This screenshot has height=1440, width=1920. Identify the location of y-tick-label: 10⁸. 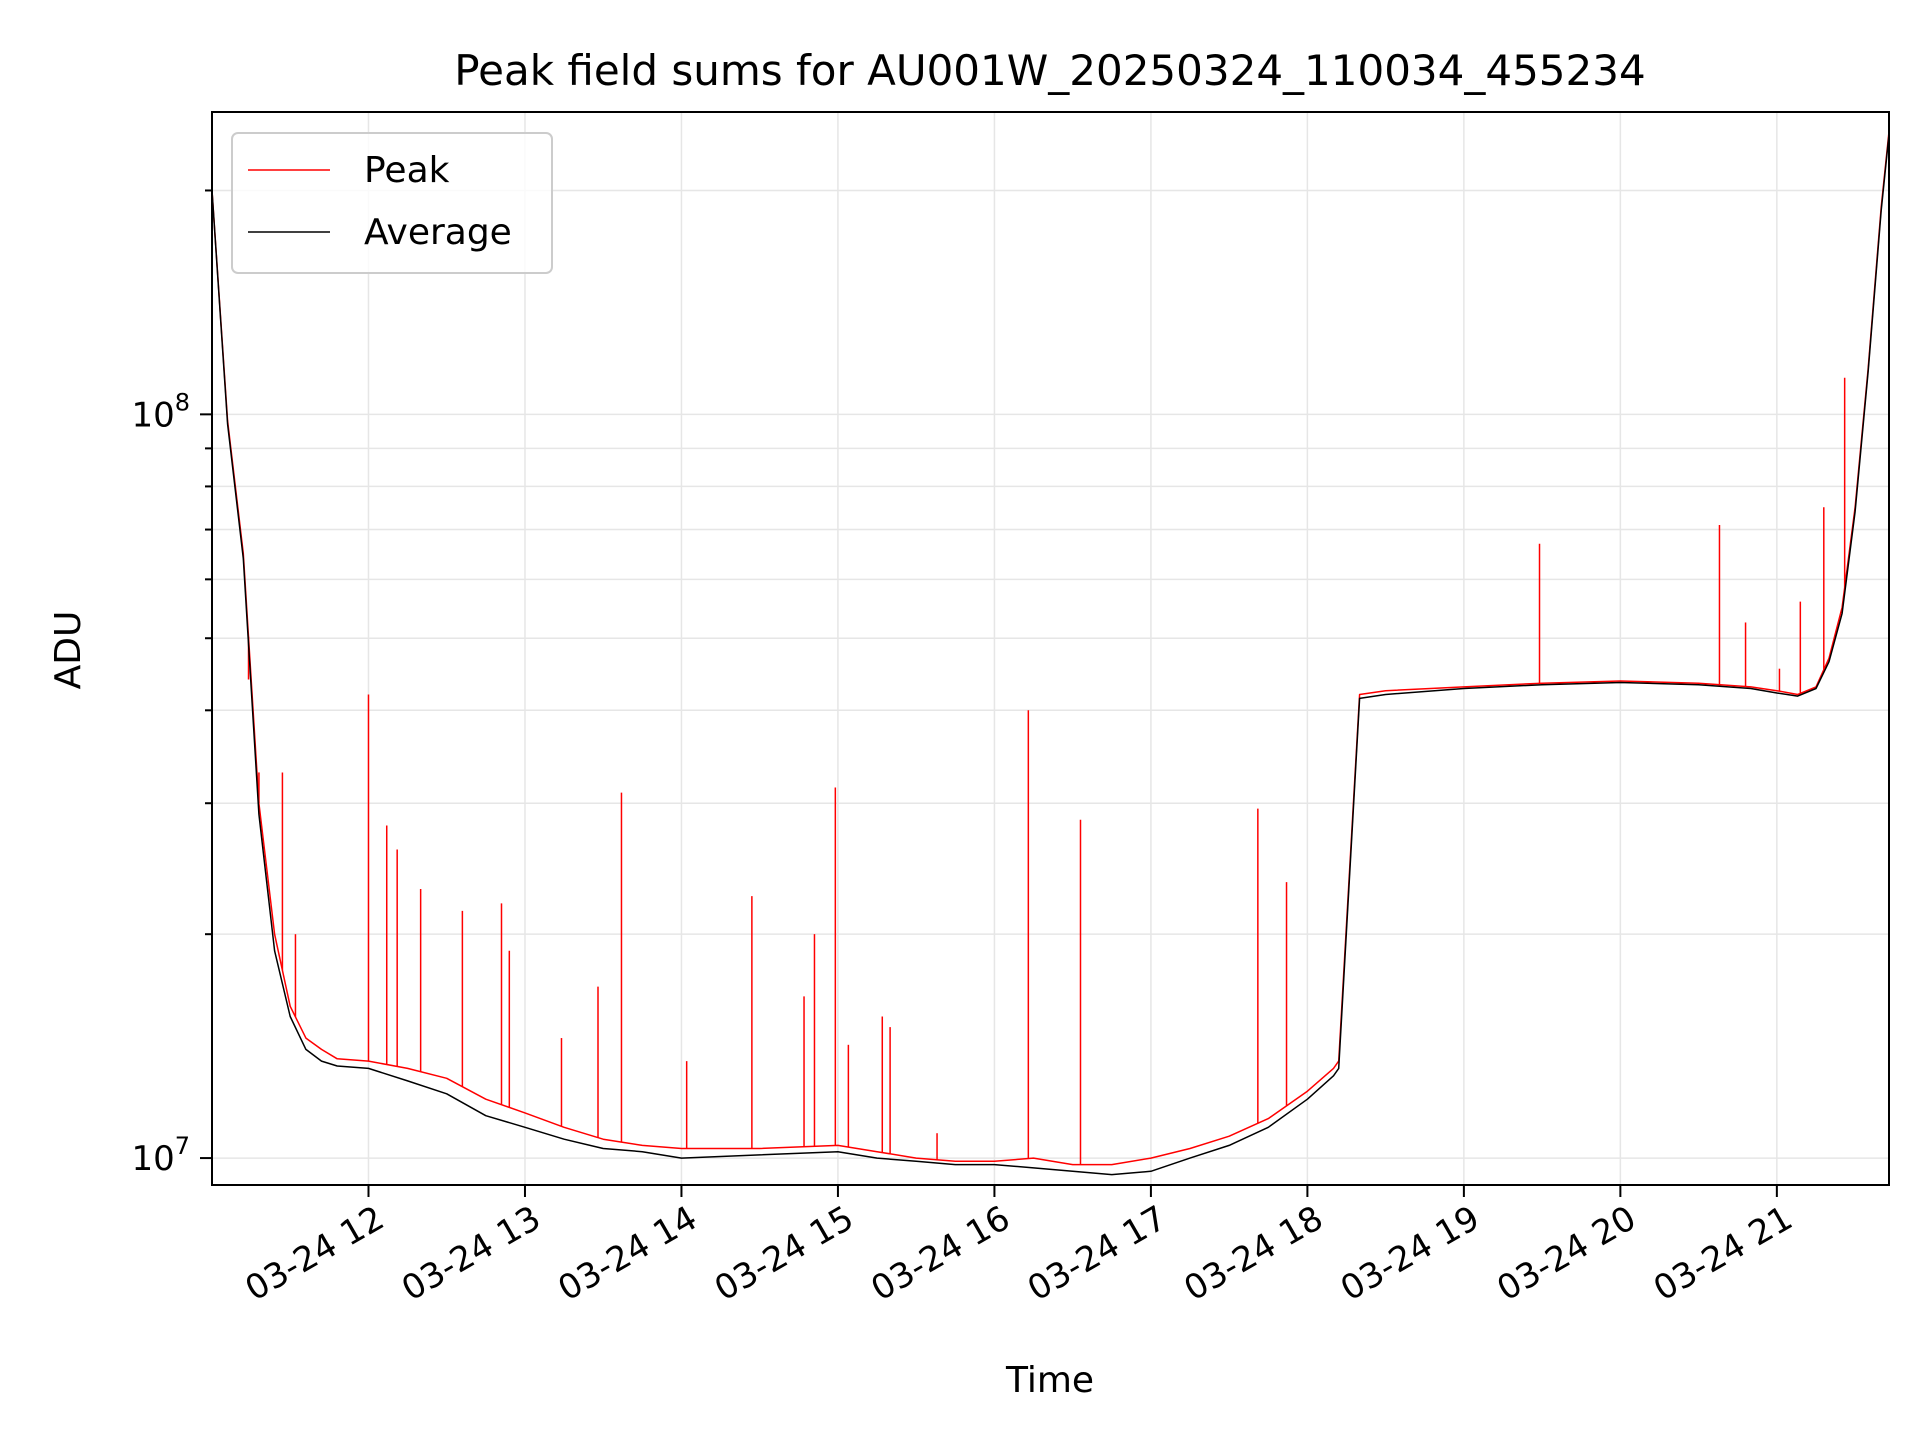
(160, 411).